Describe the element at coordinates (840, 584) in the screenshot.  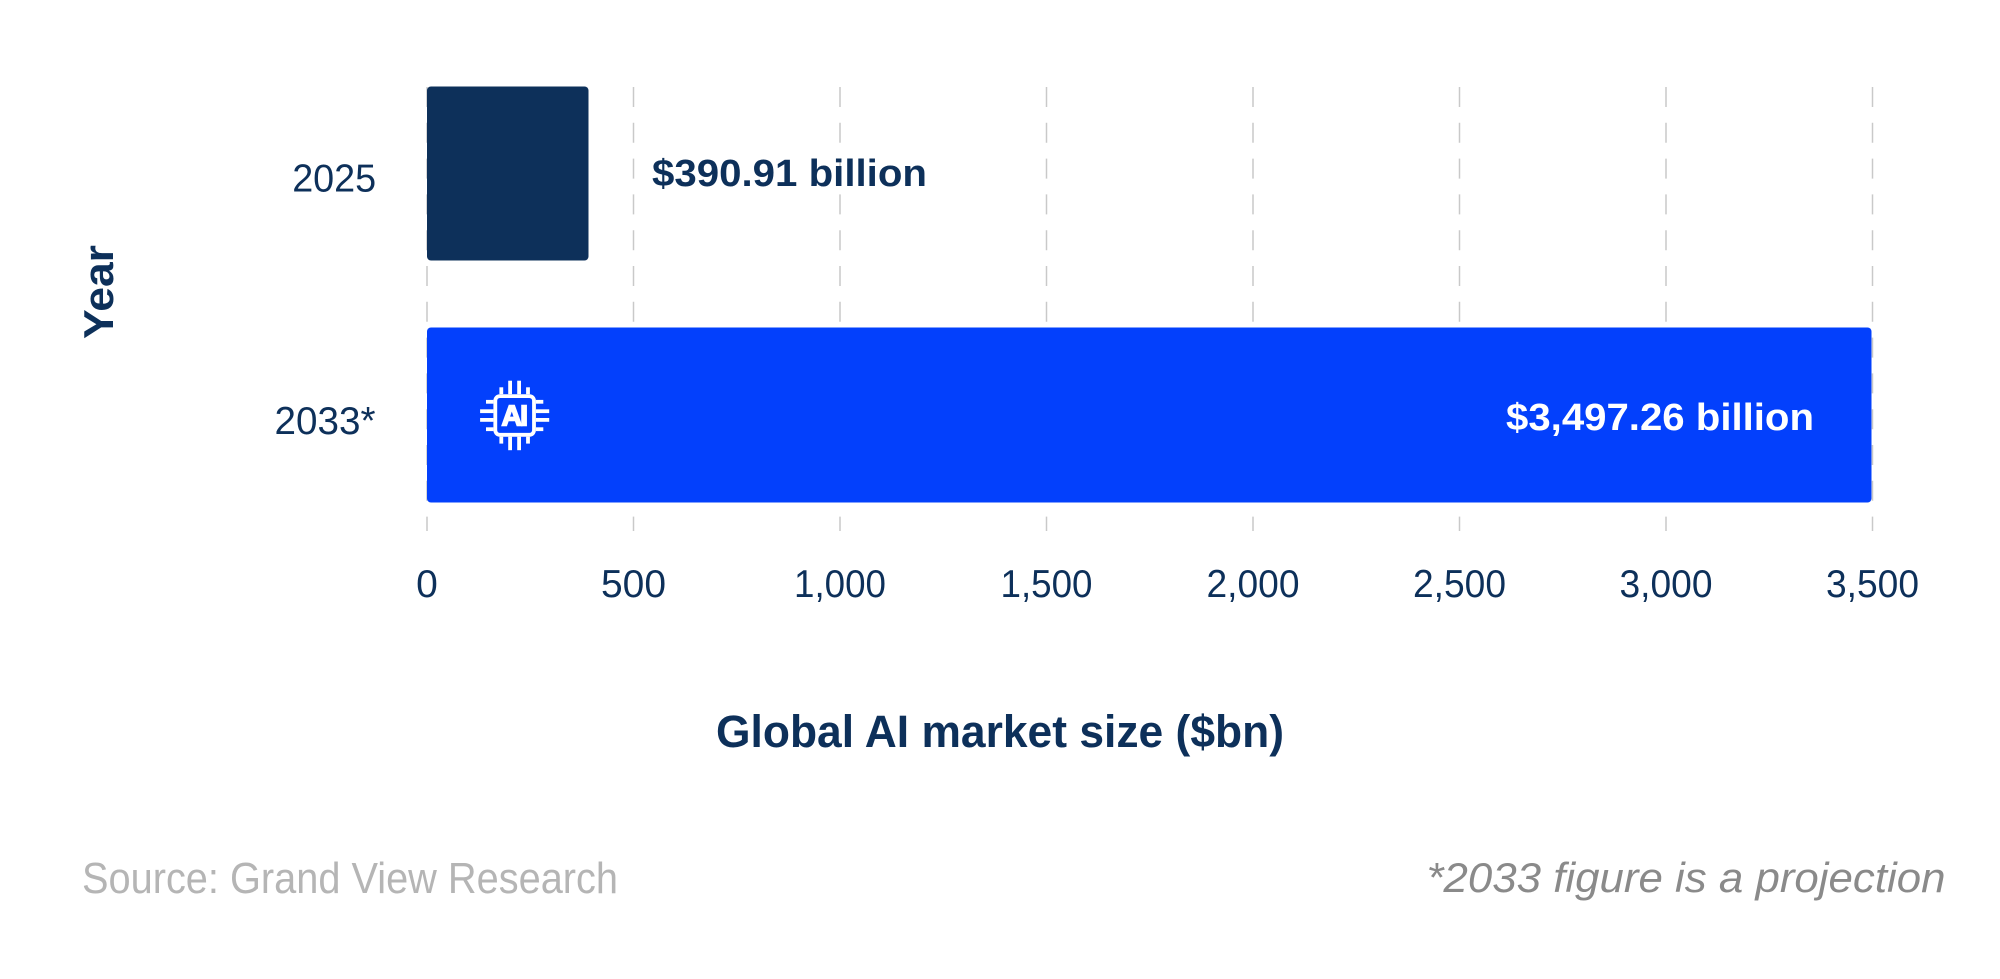
I see `svg-text: 1,000` at that location.